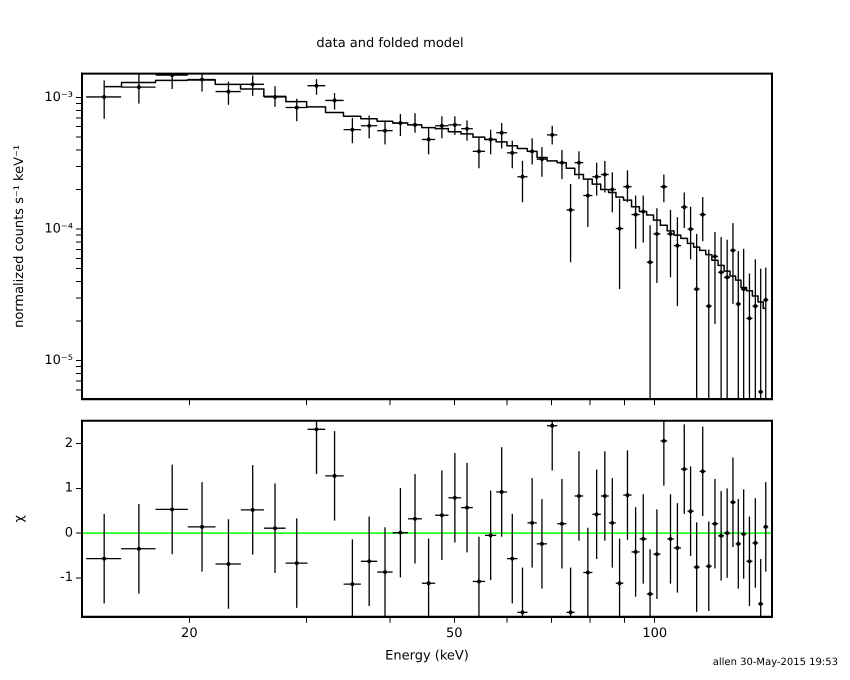 The height and width of the screenshot is (680, 850). What do you see at coordinates (390, 44) in the screenshot?
I see `chart-title: data and folded model` at bounding box center [390, 44].